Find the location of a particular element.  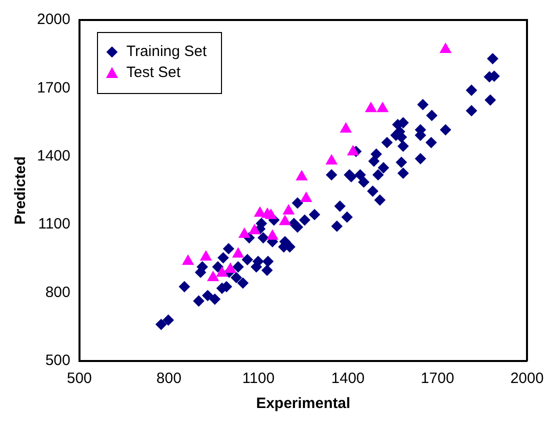

x-tick-label: 2000 is located at coordinates (527, 379).